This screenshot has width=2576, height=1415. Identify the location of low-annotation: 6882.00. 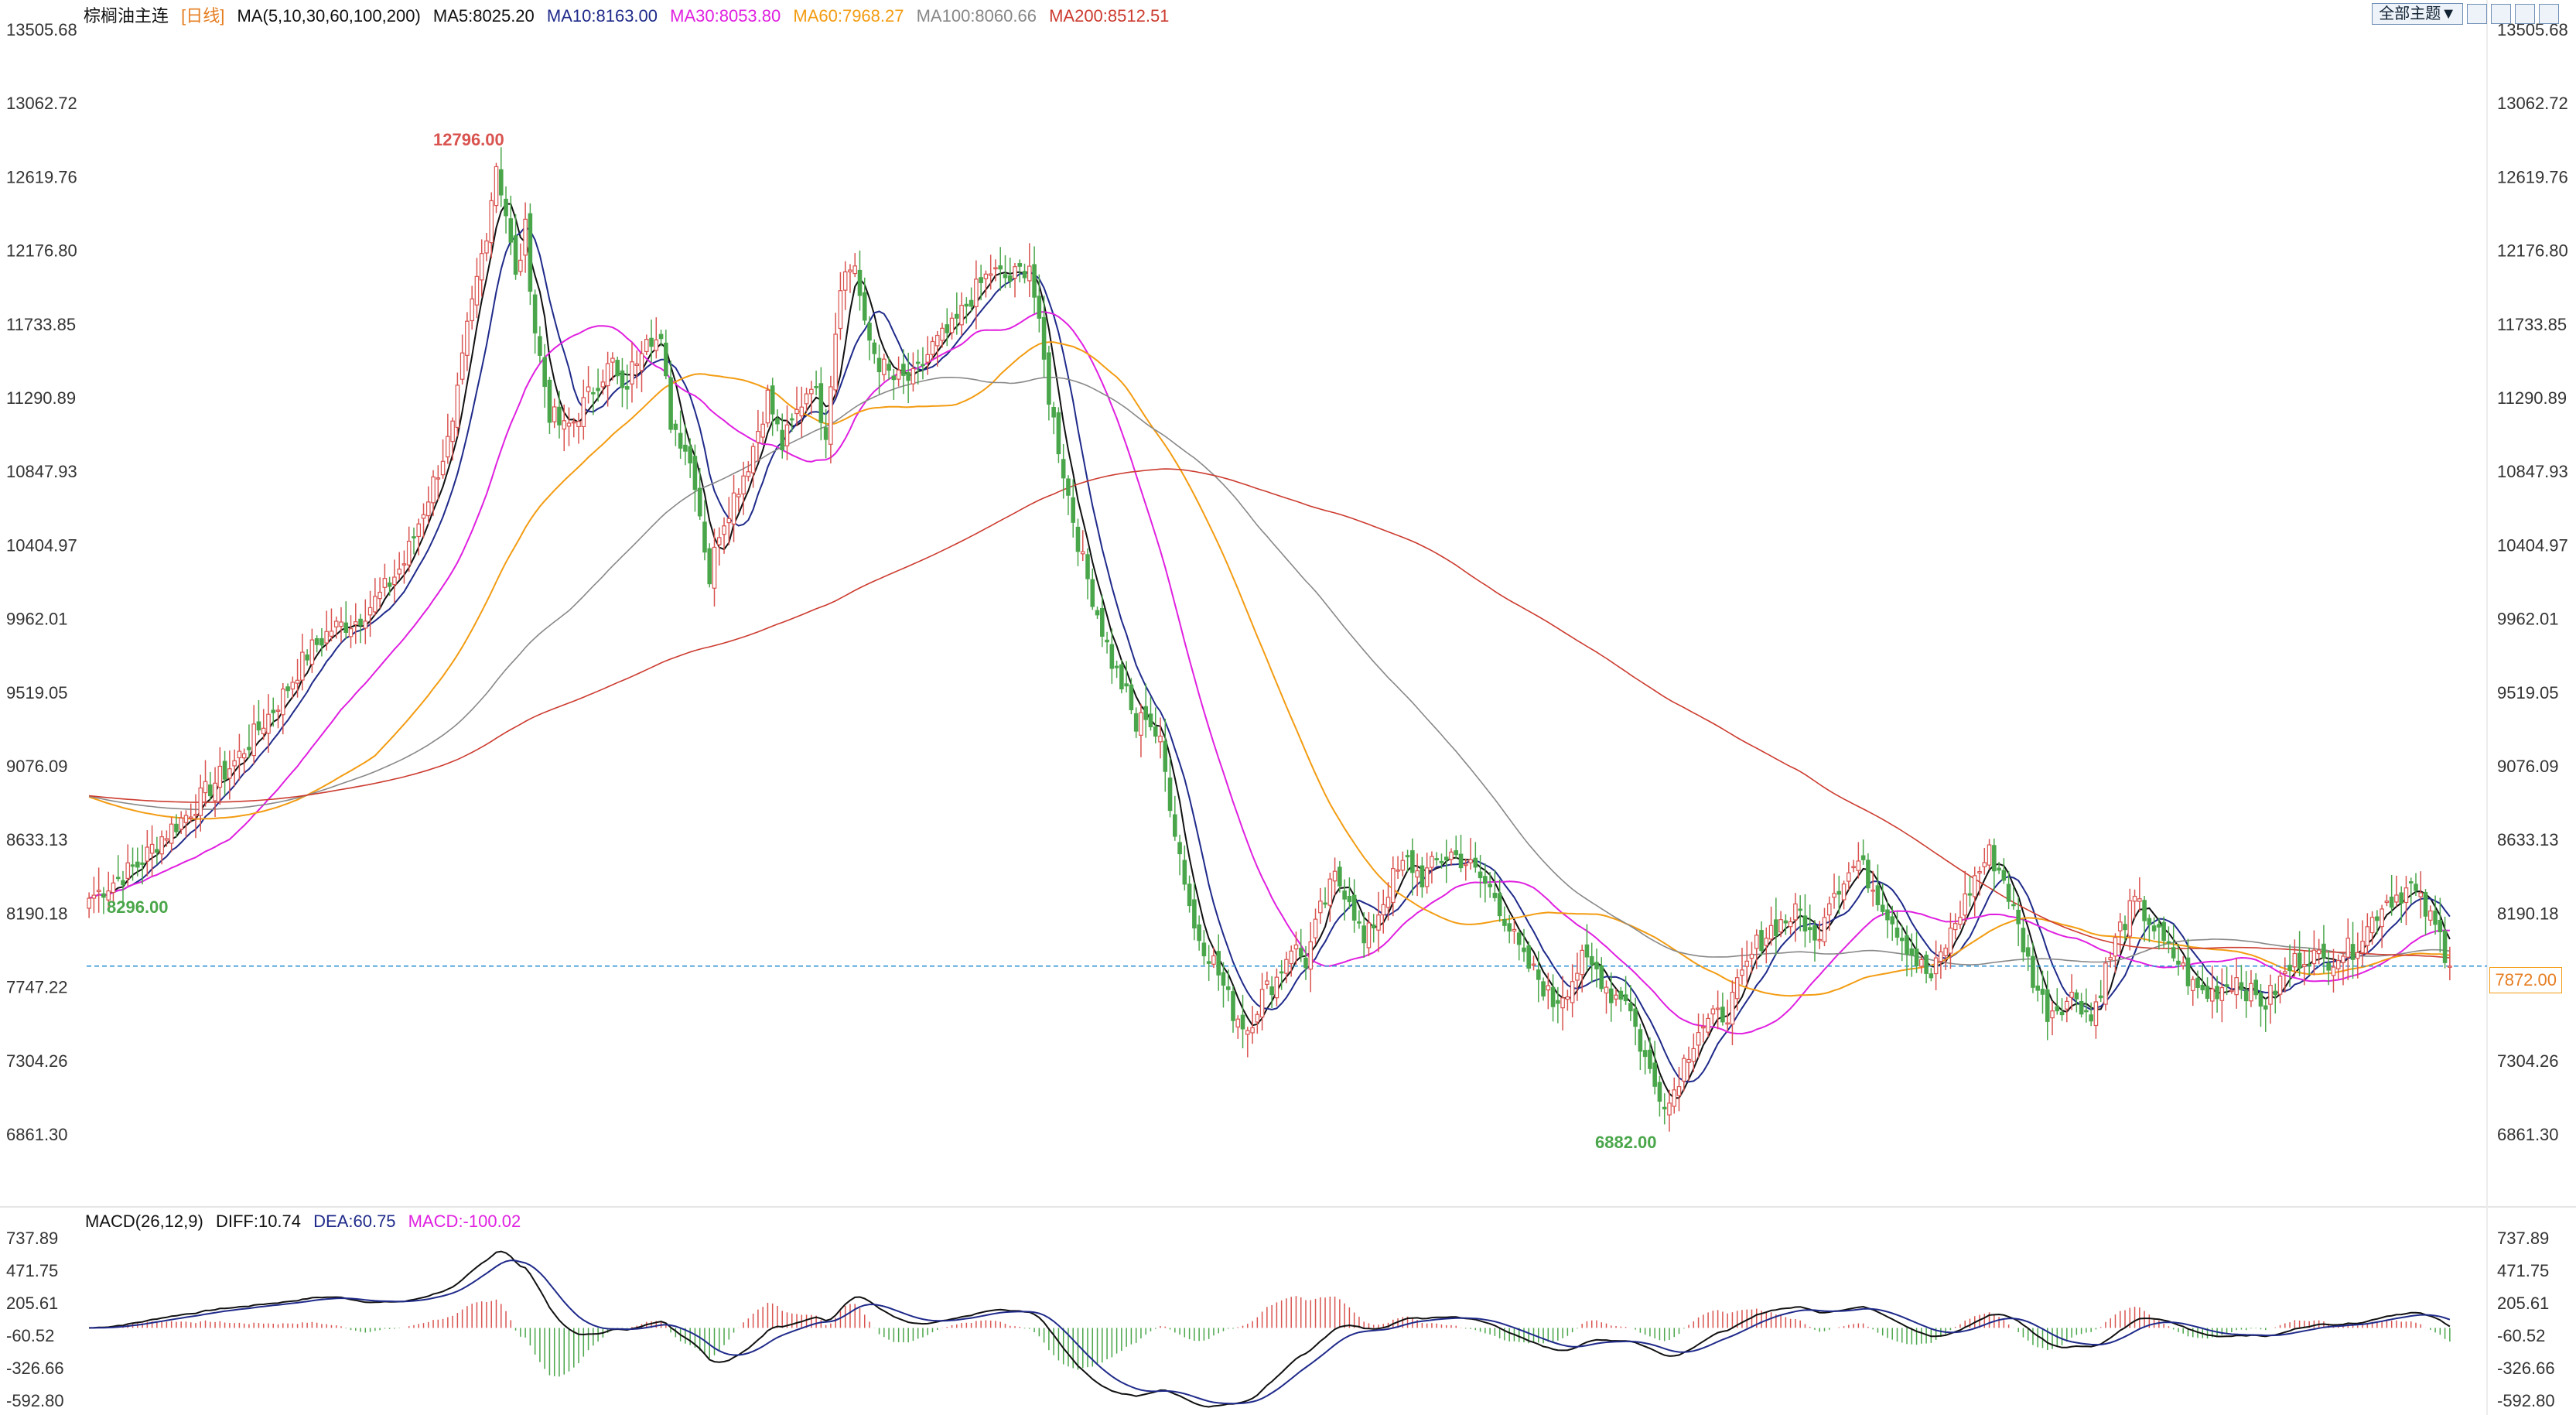
(1626, 1142).